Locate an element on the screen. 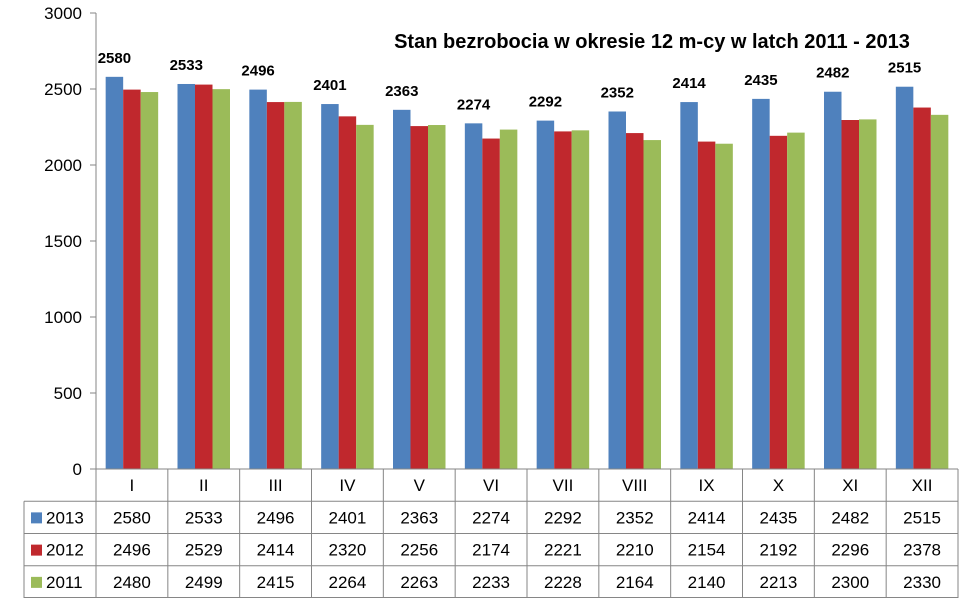 This screenshot has width=980, height=599. table-cell: 2300 is located at coordinates (850, 582).